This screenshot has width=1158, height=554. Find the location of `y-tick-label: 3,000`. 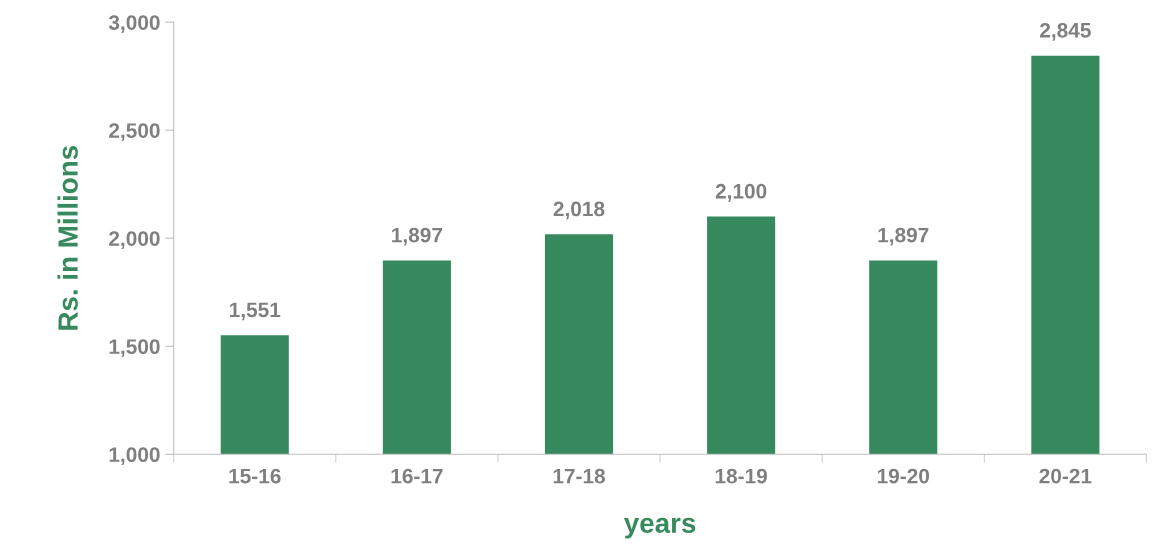

y-tick-label: 3,000 is located at coordinates (134, 24).